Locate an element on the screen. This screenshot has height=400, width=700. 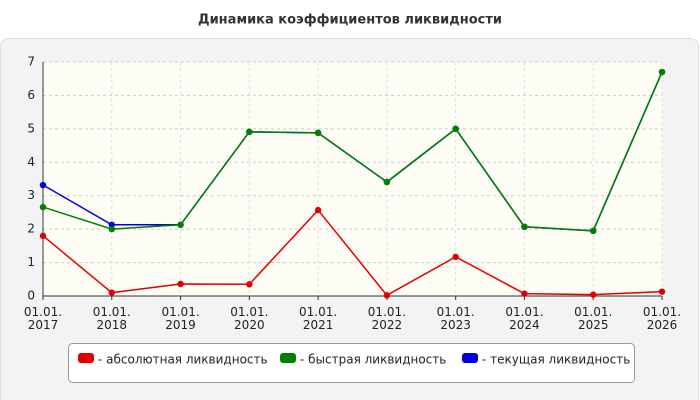
y-tick-label: 2 is located at coordinates (31, 229).